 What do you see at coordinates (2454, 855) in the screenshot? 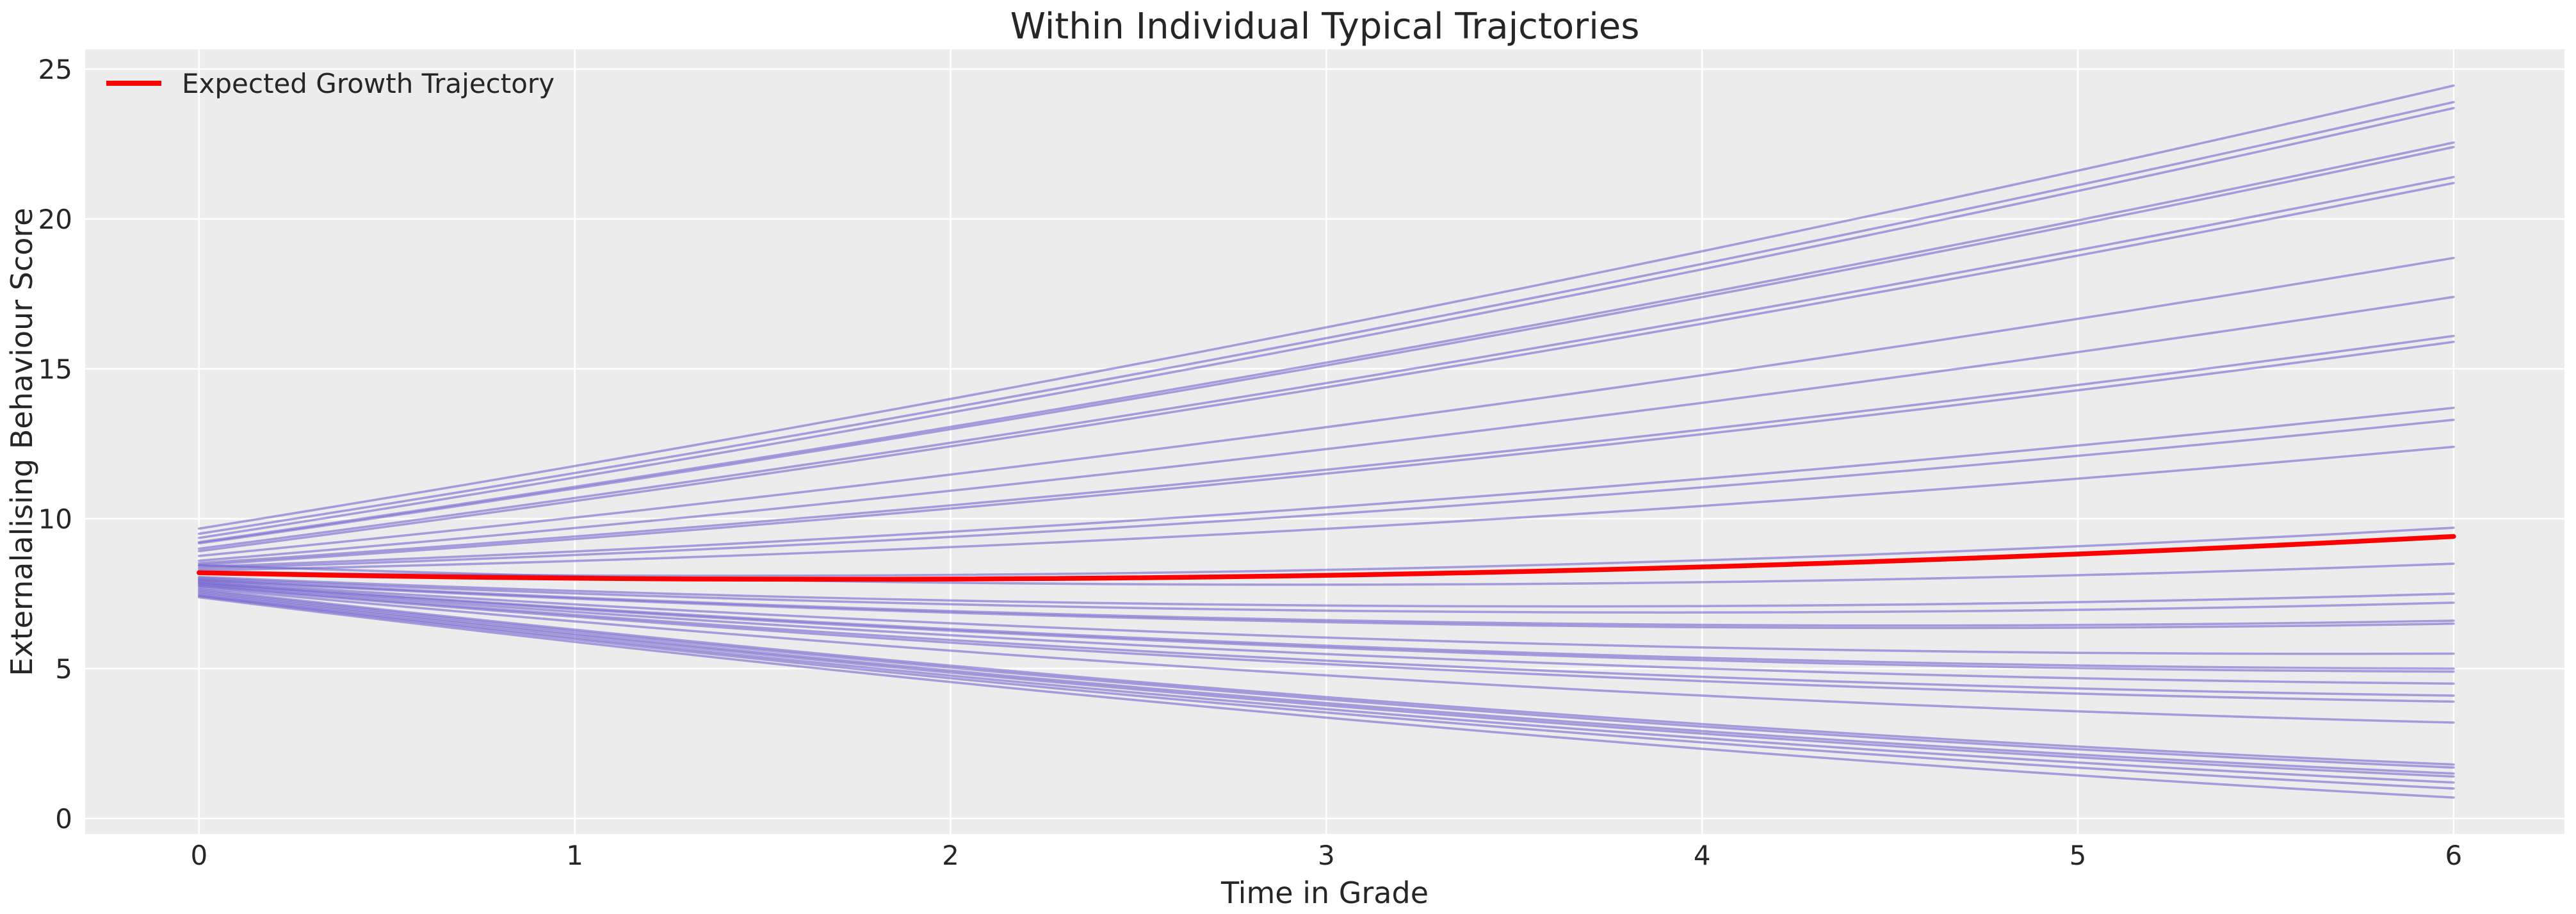
I see `x-tick-label: 6` at bounding box center [2454, 855].